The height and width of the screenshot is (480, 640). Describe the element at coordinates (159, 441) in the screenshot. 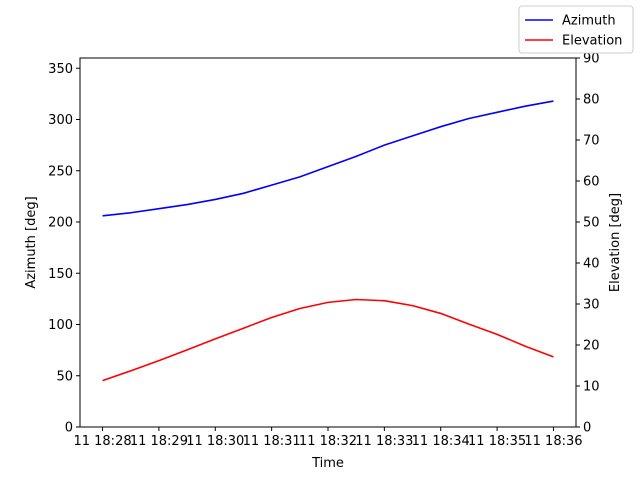

I see `x-tick-label: 11 18:29` at that location.